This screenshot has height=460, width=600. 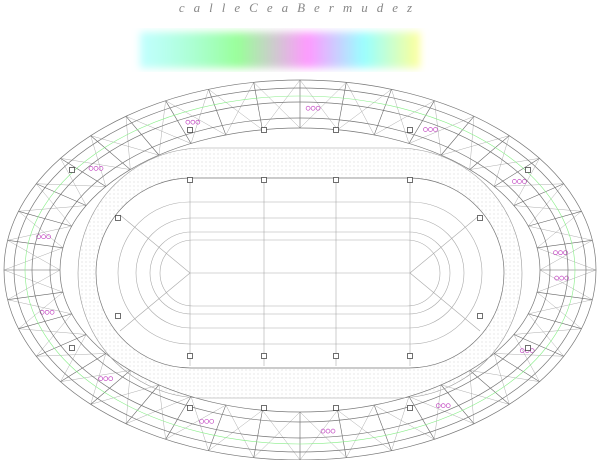 I want to click on title: calleCeaBermudez, so click(x=300, y=7).